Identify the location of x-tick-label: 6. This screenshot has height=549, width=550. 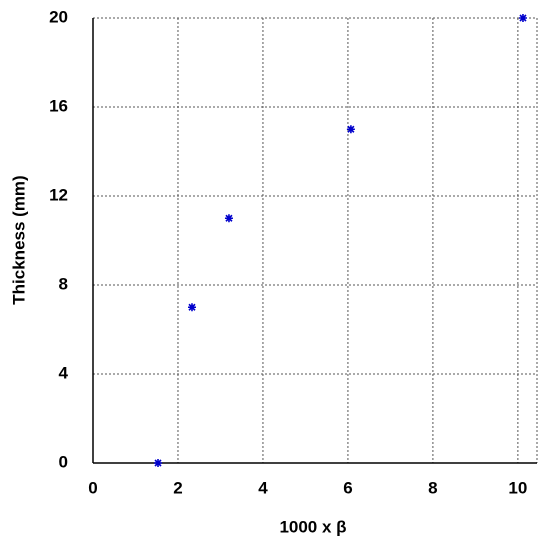
(347, 487).